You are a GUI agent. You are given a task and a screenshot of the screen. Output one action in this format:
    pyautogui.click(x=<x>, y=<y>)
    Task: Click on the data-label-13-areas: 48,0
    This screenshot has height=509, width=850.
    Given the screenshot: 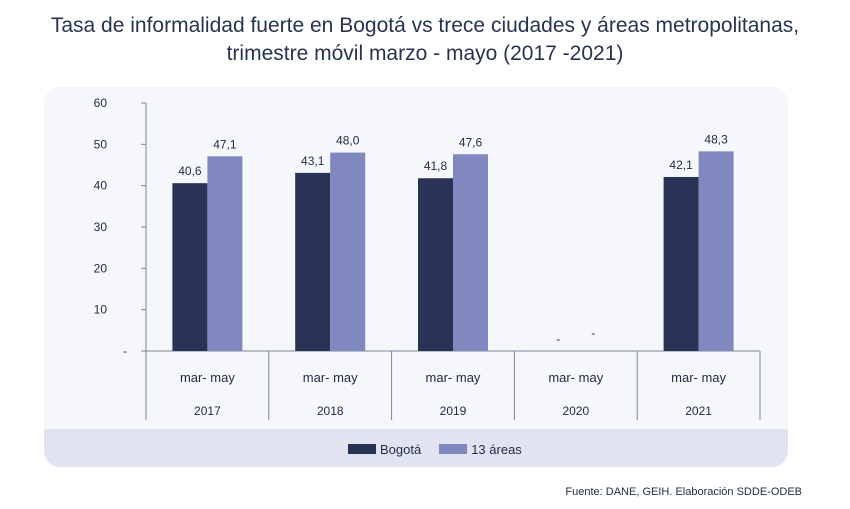 What is the action you would take?
    pyautogui.click(x=348, y=141)
    